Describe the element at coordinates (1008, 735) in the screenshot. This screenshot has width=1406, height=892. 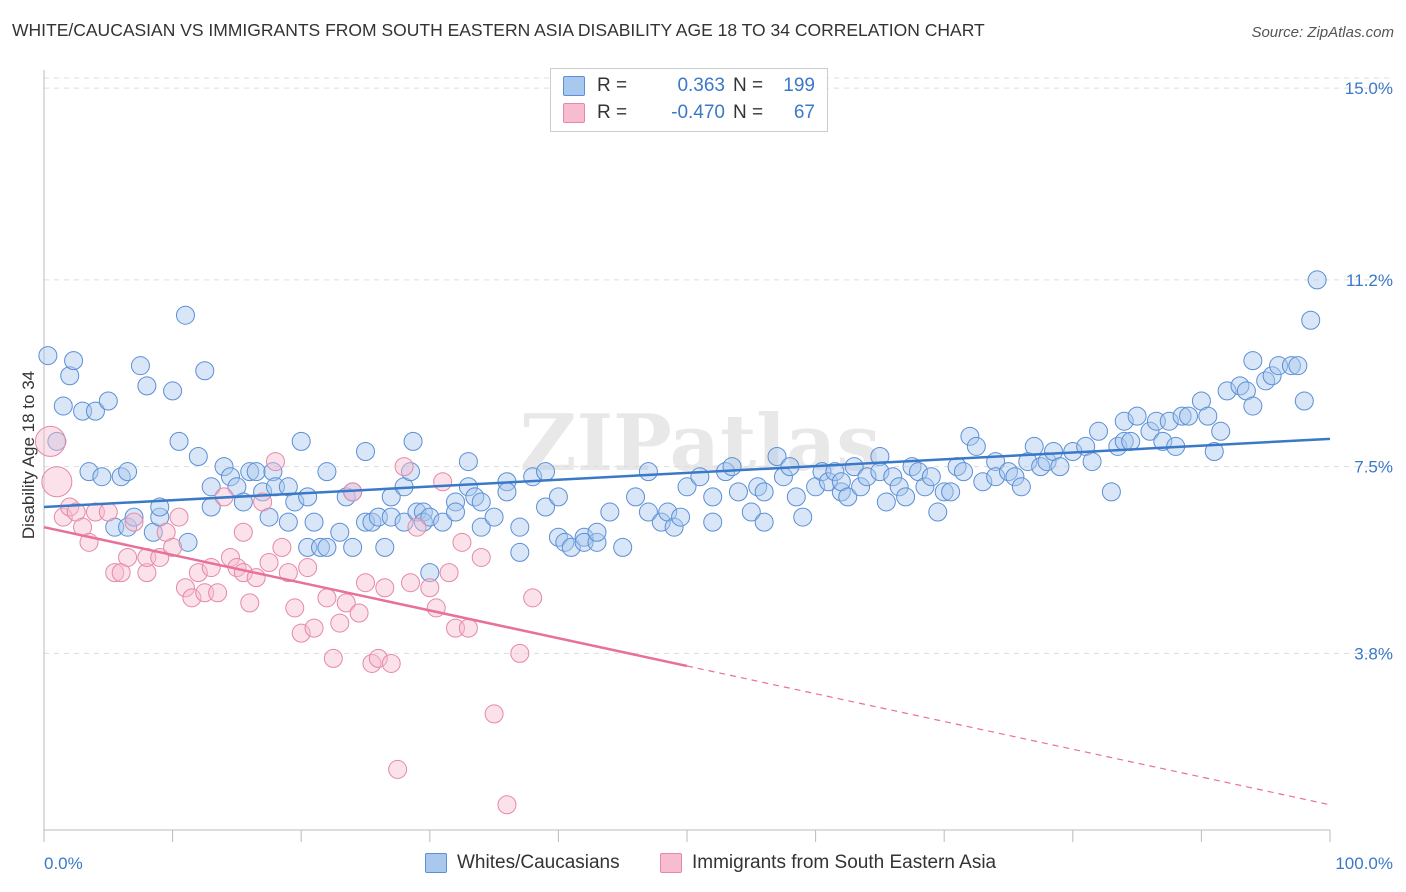
I see `trend-line-immigrants-extrapolated` at that location.